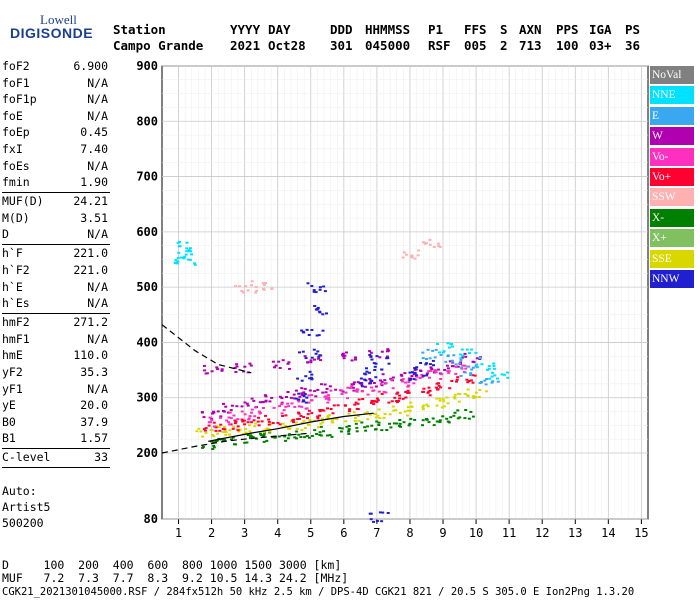  I want to click on x-tick-label: 1, so click(178, 533).